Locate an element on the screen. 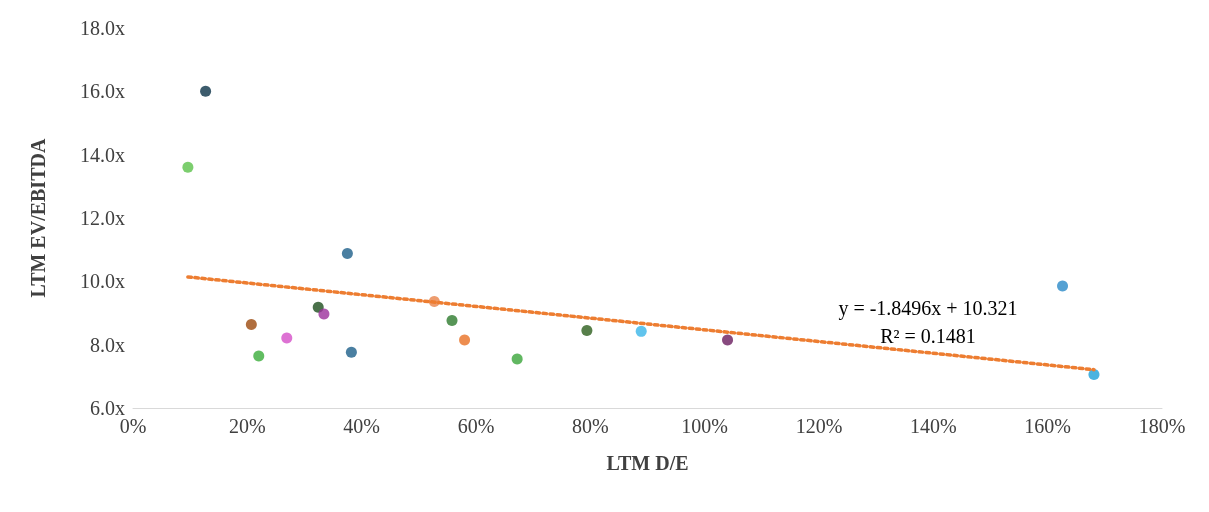 The height and width of the screenshot is (512, 1209). x-tick-label: 120% is located at coordinates (819, 426).